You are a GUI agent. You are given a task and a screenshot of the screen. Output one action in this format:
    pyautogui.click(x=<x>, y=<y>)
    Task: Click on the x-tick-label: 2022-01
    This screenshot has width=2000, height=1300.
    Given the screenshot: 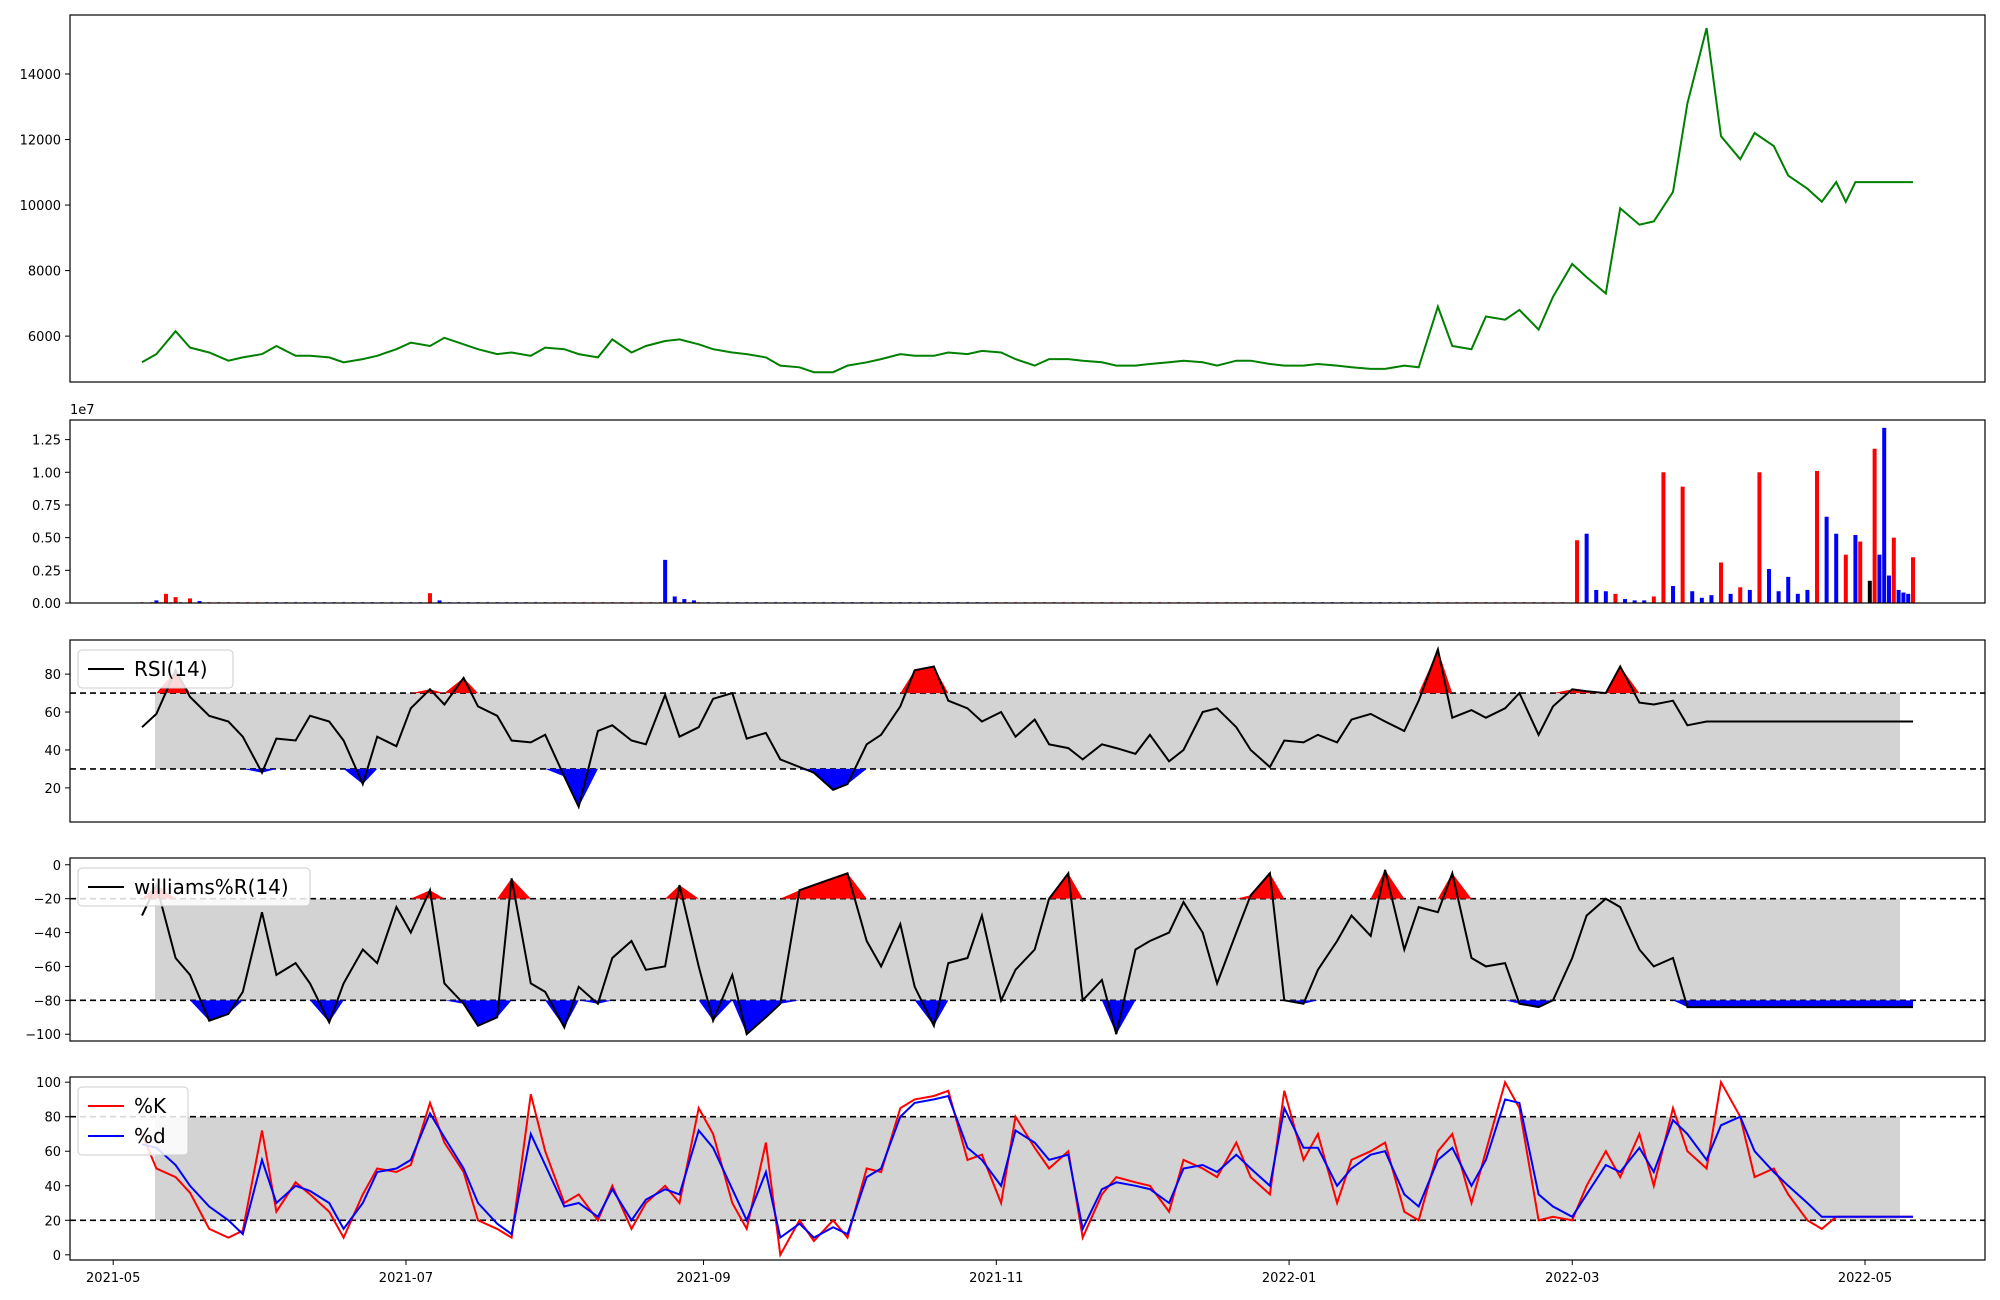 What is the action you would take?
    pyautogui.click(x=1289, y=1278)
    